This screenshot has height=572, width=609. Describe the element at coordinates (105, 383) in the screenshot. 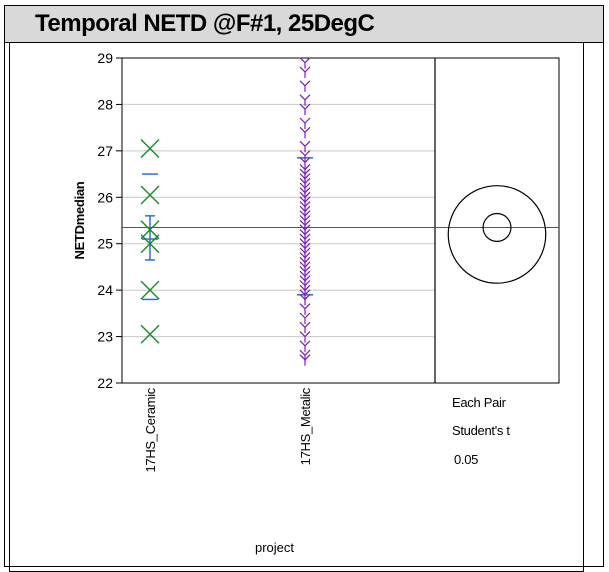

I see `y-tick-label: 22` at that location.